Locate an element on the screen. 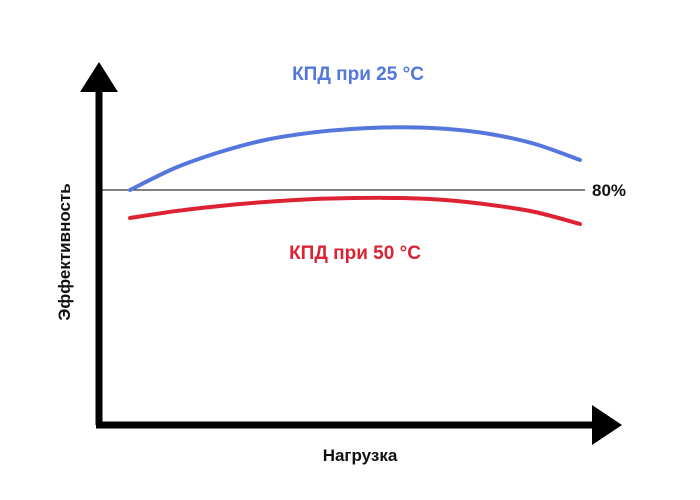 The width and height of the screenshot is (700, 500). y-axis-label: Эффективность is located at coordinates (64, 251).